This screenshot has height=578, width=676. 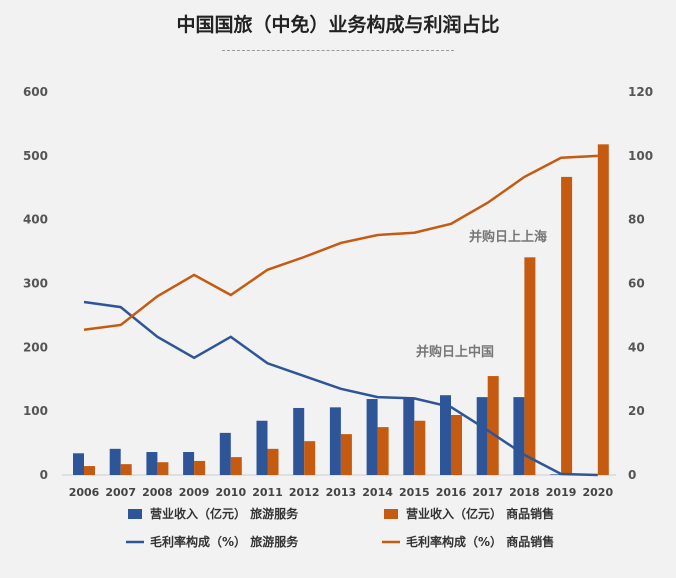 What do you see at coordinates (338, 50) in the screenshot?
I see `title-divider` at bounding box center [338, 50].